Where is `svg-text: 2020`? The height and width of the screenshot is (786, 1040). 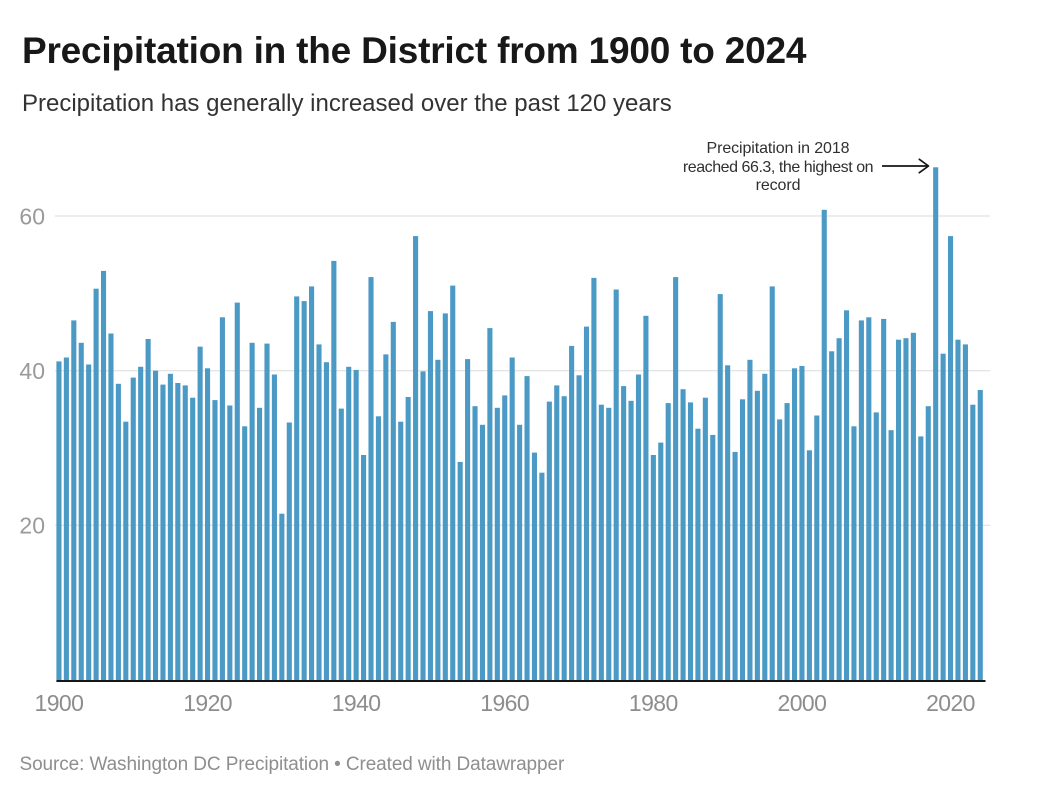
svg-text: 2020 is located at coordinates (950, 703).